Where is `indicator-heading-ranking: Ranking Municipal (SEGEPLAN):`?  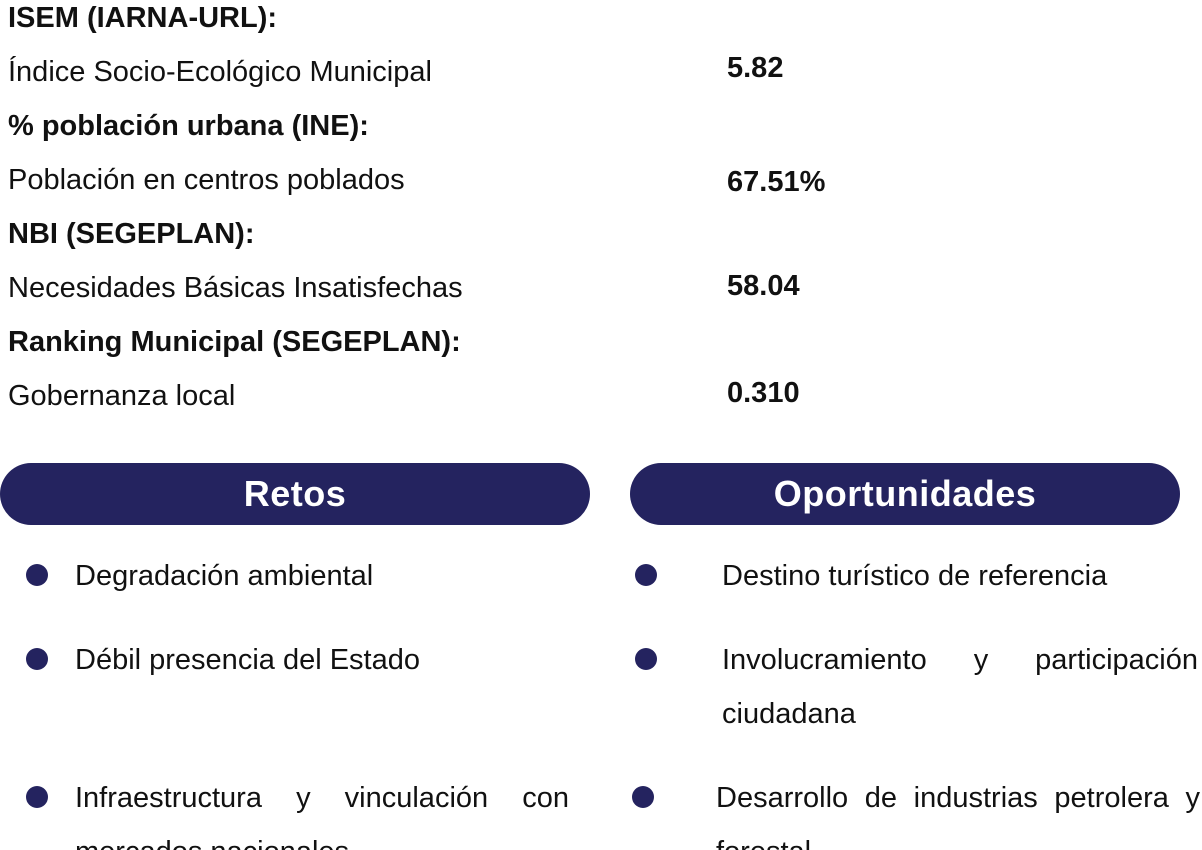 indicator-heading-ranking: Ranking Municipal (SEGEPLAN): is located at coordinates (234, 342).